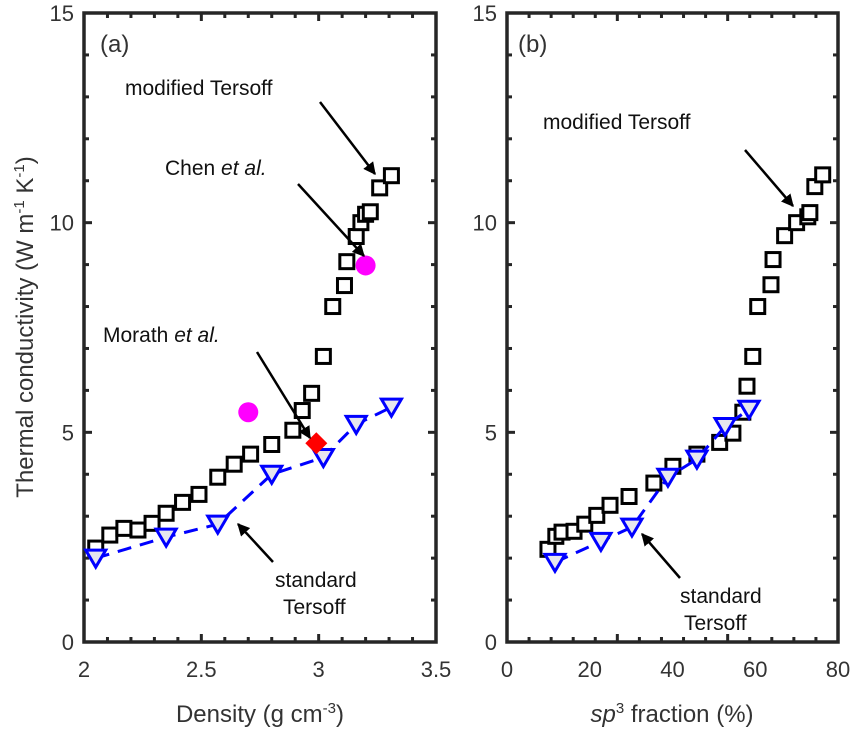  I want to click on x-axis-label-a: Density (g cm-3), so click(260, 714).